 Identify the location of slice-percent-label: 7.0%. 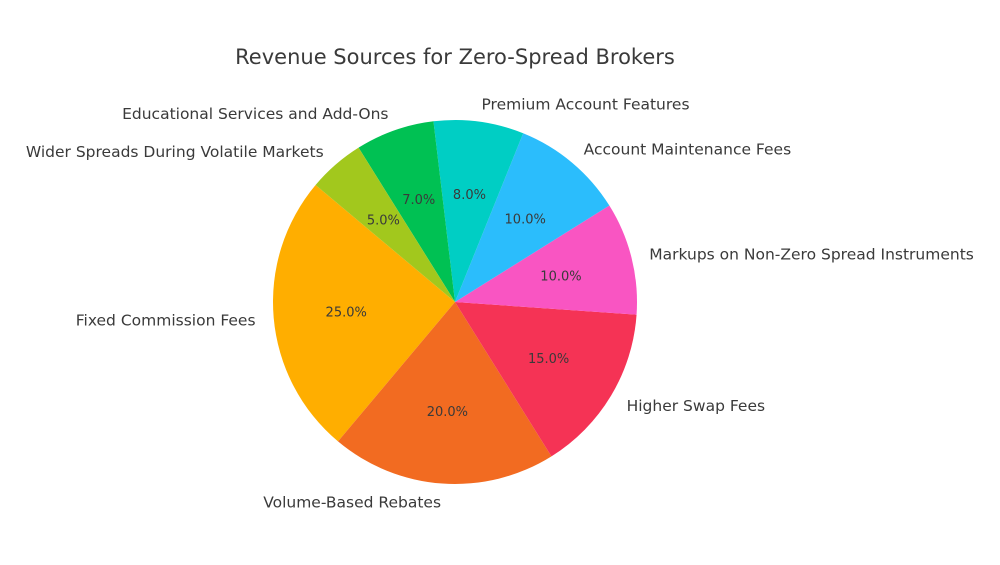
(418, 200).